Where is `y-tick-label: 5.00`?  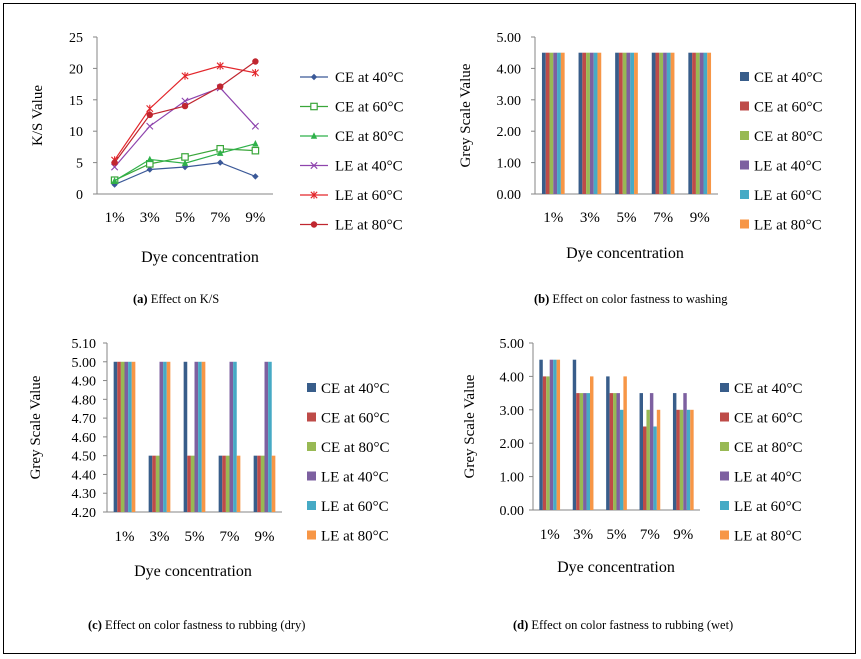 y-tick-label: 5.00 is located at coordinates (84, 363).